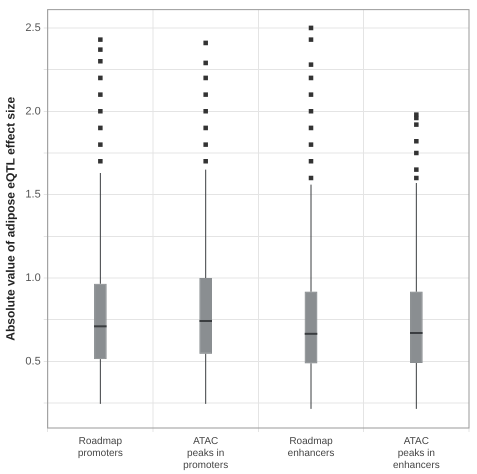 The height and width of the screenshot is (474, 477). Describe the element at coordinates (100, 447) in the screenshot. I see `x-tick-label: Roadmap promoters` at that location.